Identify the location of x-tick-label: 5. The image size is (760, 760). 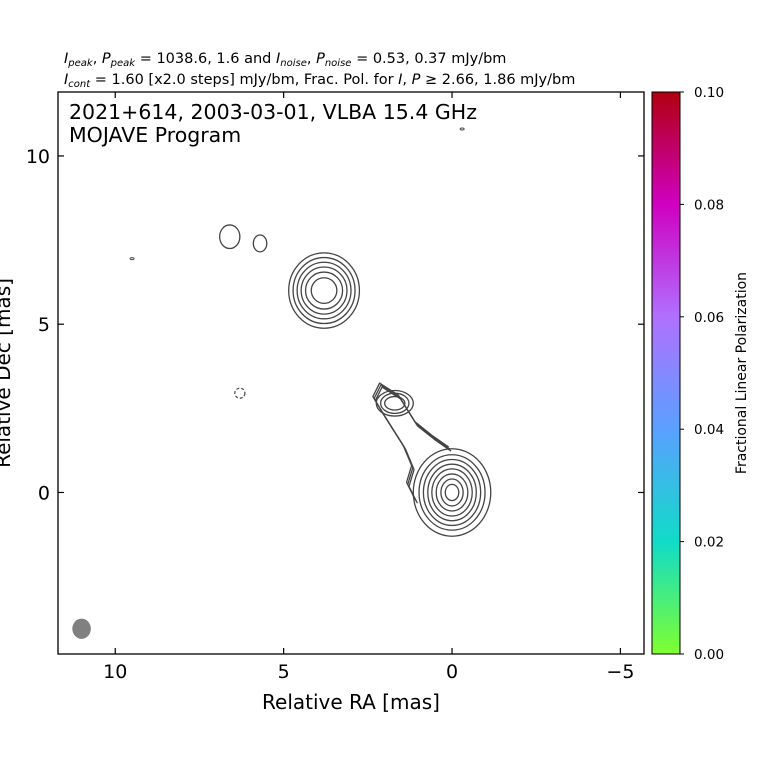
(284, 672).